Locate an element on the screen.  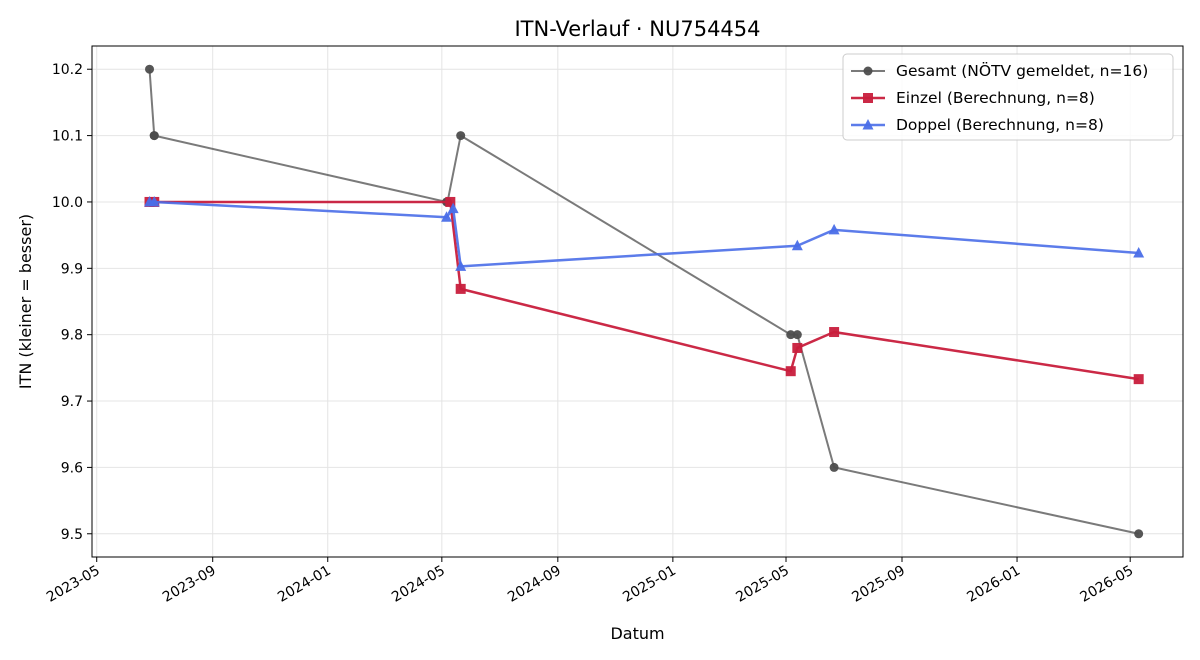
legend-item-einzel: Einzel (Berechnung, n=8) is located at coordinates (973, 98).